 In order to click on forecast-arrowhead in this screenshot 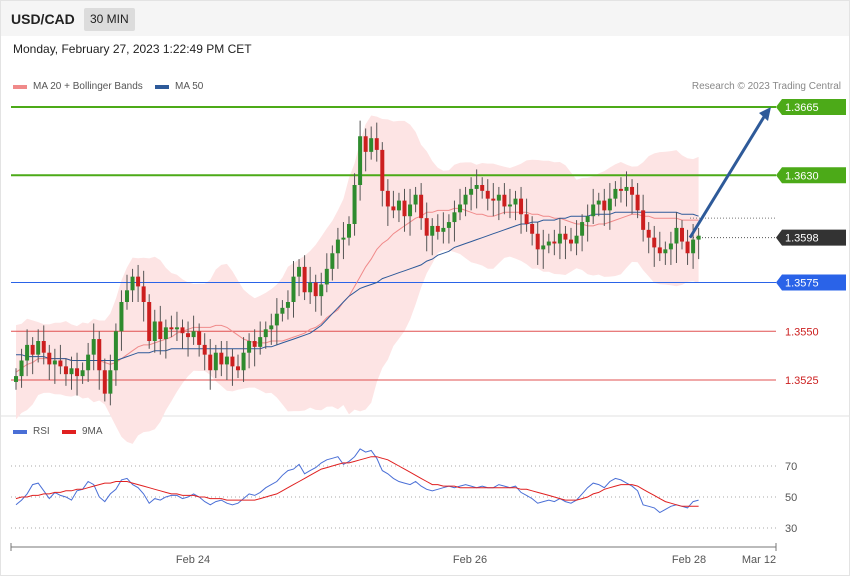, I will do `click(765, 114)`.